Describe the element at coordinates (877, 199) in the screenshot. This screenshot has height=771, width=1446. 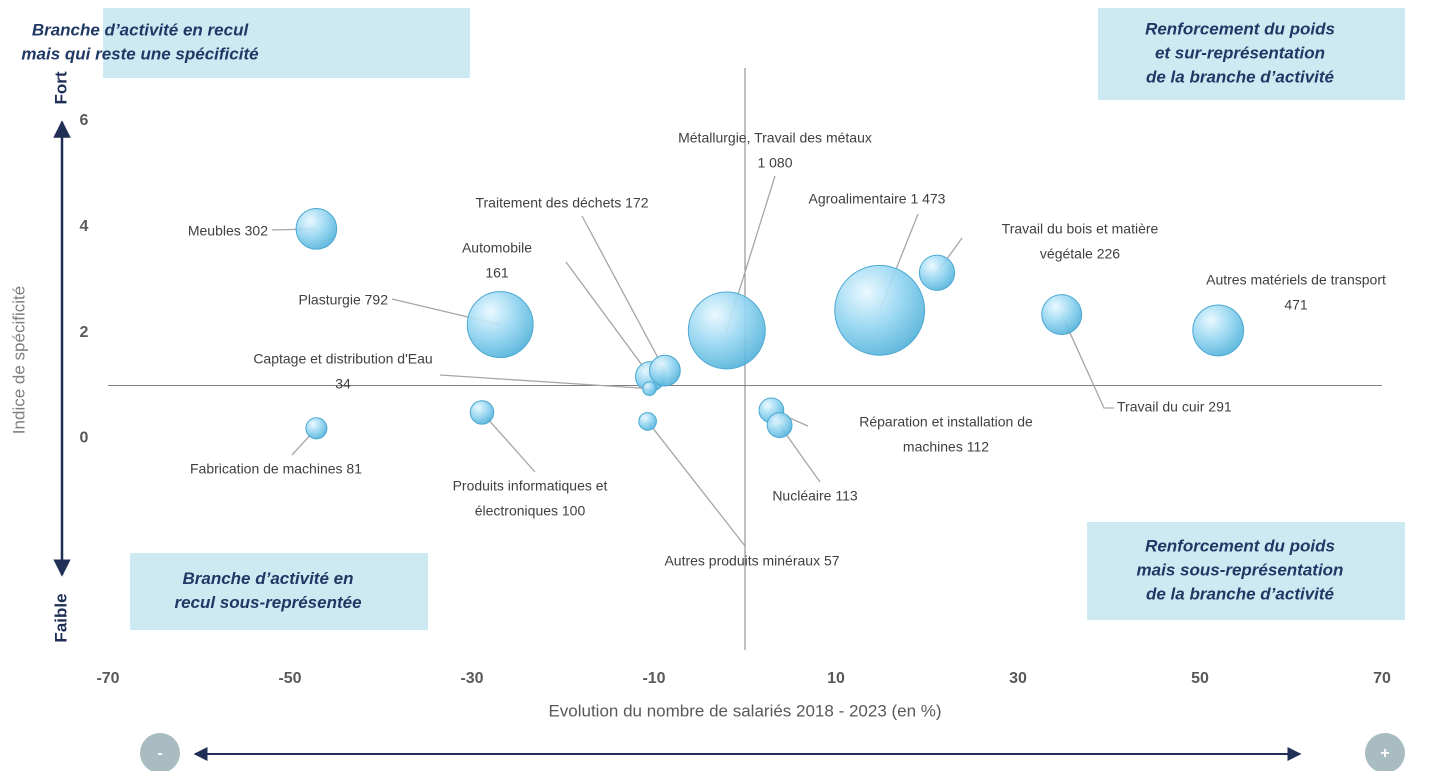
I see `data-label: Agroalimentaire 1 473` at that location.